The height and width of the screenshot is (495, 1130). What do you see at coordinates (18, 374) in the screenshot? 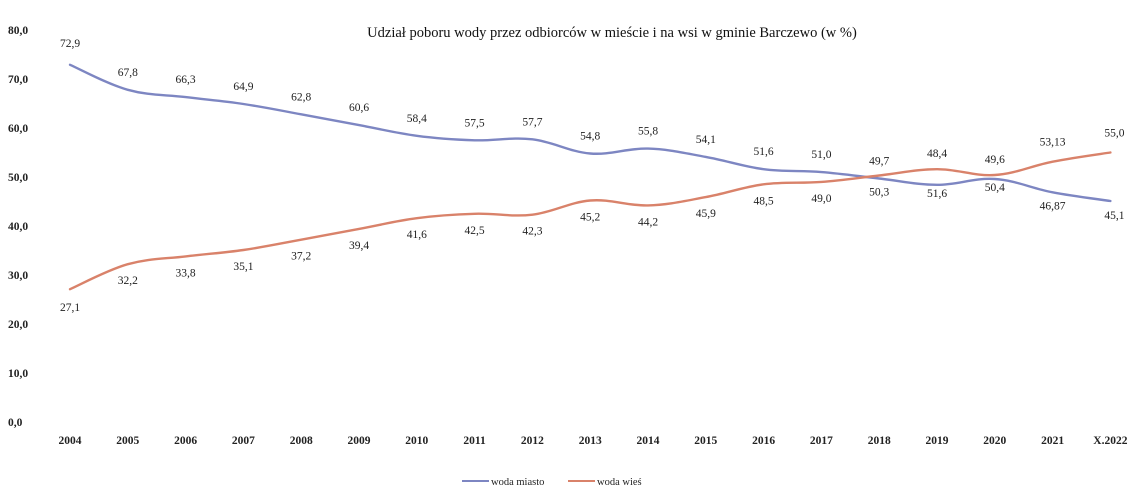
I see `y-tick-label: 10,0` at bounding box center [18, 374].